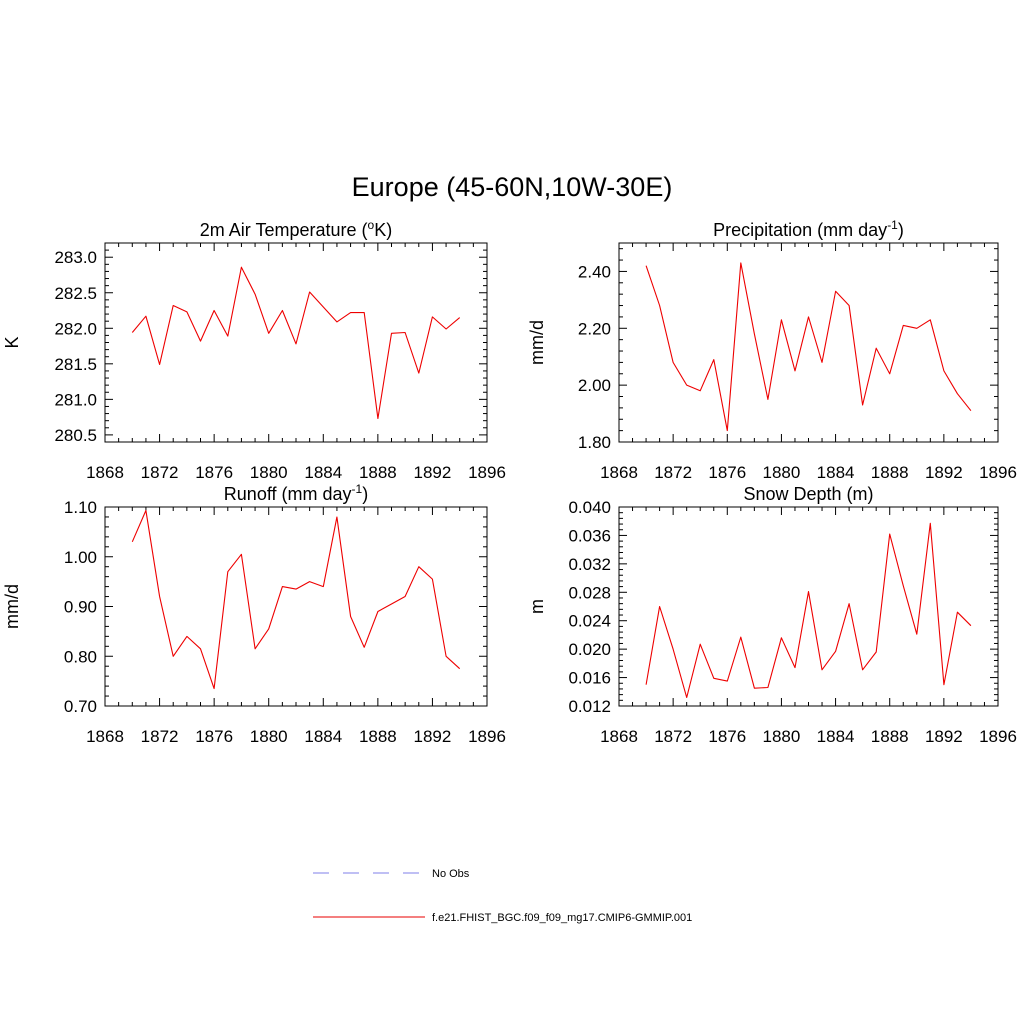 Image resolution: width=1024 pixels, height=1024 pixels. Describe the element at coordinates (80, 706) in the screenshot. I see `y-tick-label: 0.70` at that location.